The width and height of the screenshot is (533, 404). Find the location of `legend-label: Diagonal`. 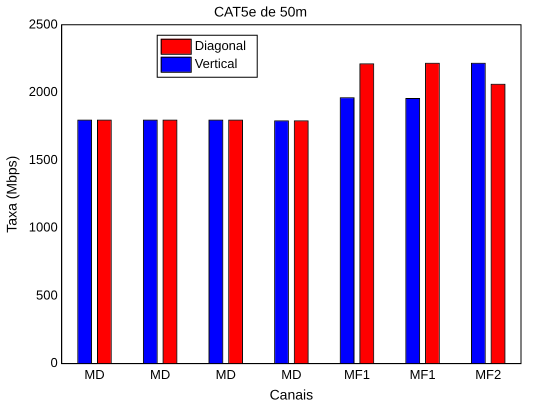

legend-label: Diagonal is located at coordinates (220, 45).